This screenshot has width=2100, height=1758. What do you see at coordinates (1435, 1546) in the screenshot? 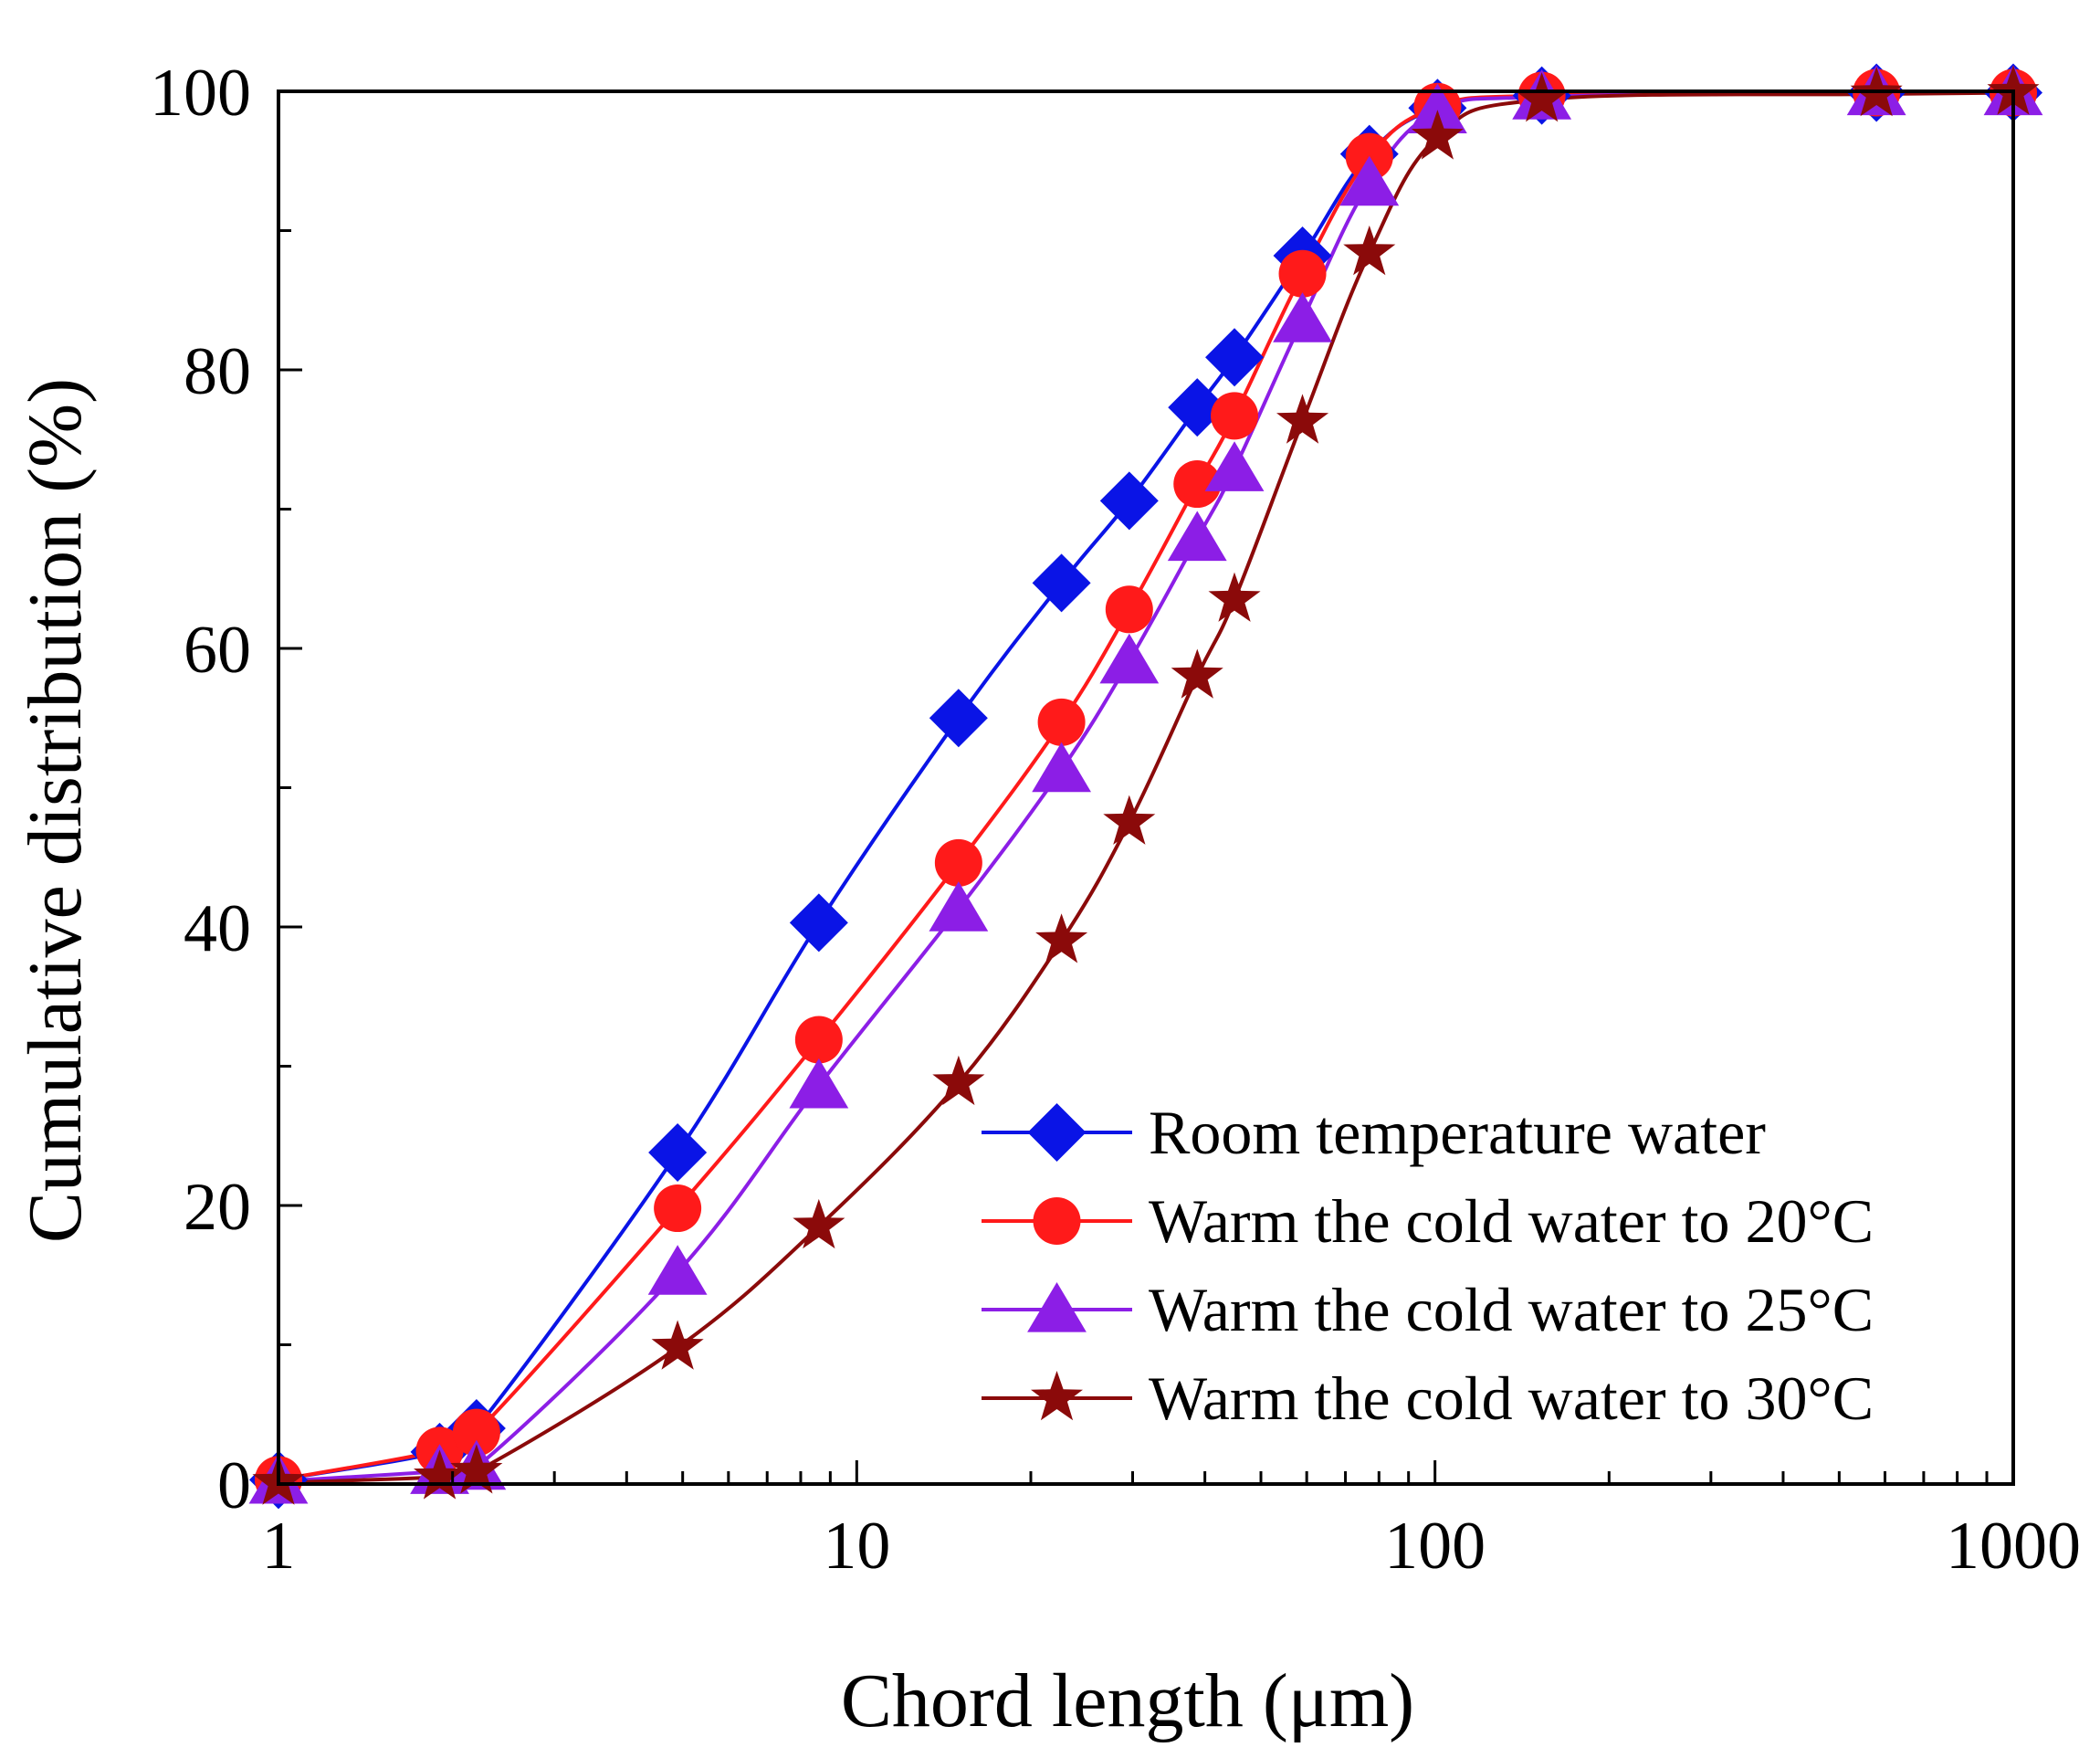
I see `x-tick-label: 100` at bounding box center [1435, 1546].